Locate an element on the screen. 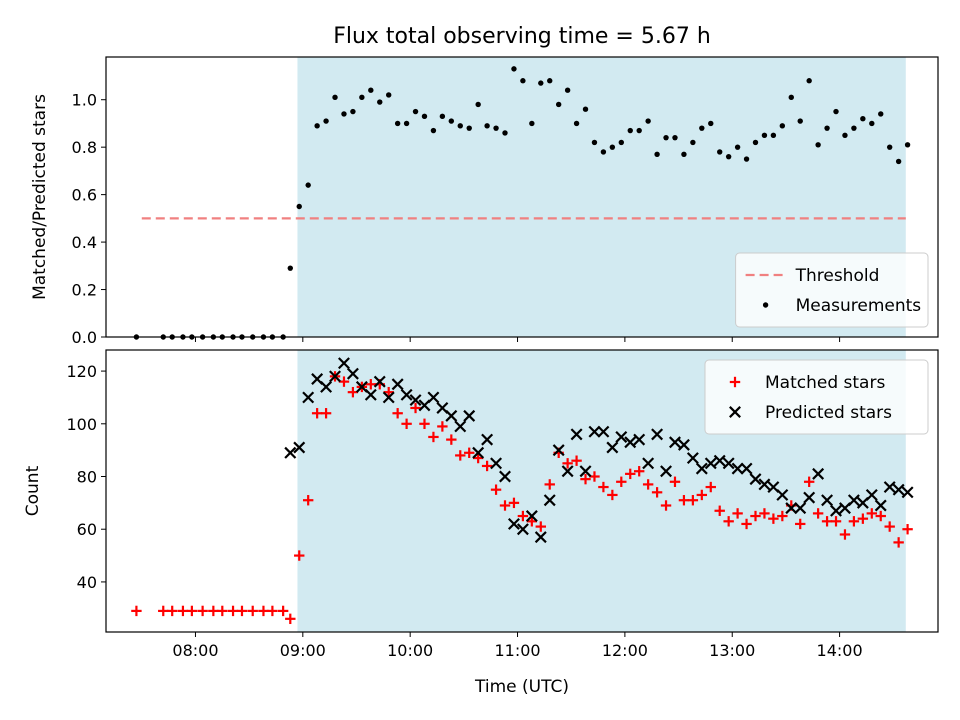  x-tick-label: 14:00 is located at coordinates (840, 650).